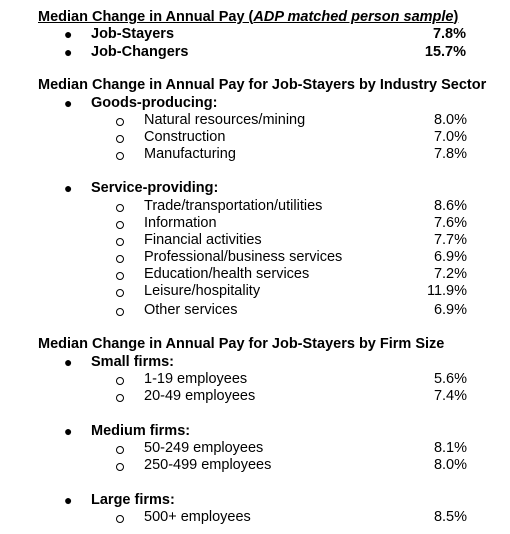  I want to click on heading-overall-italic: ADP matched person sample, so click(353, 17).